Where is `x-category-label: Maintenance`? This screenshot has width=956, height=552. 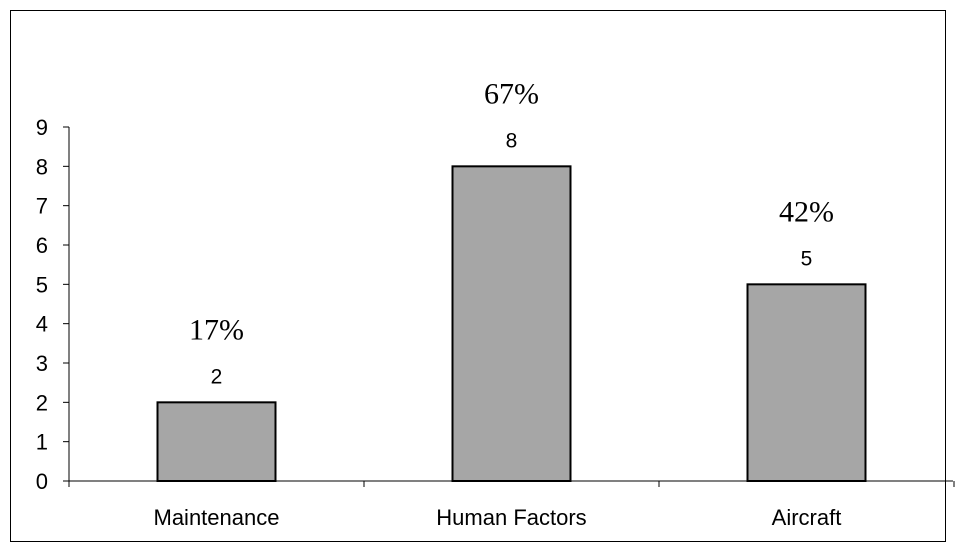
x-category-label: Maintenance is located at coordinates (217, 517).